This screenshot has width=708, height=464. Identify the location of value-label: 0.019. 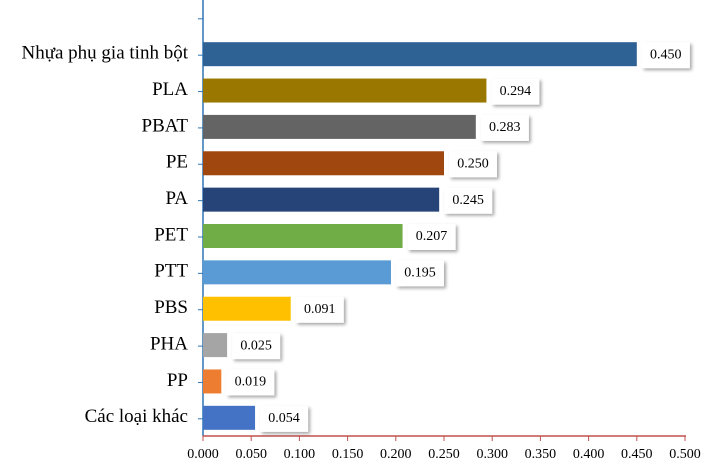
(251, 382).